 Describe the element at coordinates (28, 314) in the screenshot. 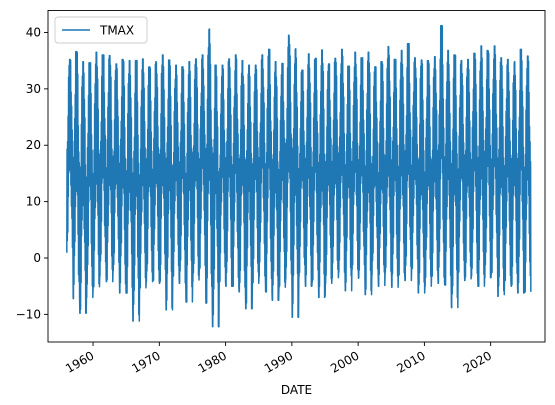

I see `y-tick-label: −10` at that location.